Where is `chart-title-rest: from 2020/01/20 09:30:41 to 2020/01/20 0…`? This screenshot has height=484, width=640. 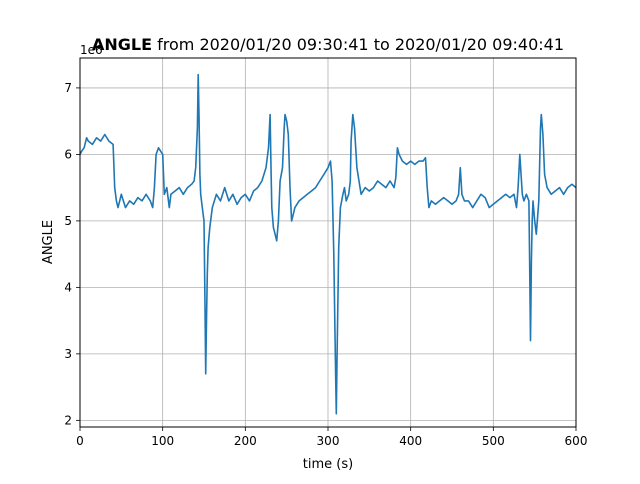
chart-title-rest: from 2020/01/20 09:30:41 to 2020/01/20 0… is located at coordinates (358, 44).